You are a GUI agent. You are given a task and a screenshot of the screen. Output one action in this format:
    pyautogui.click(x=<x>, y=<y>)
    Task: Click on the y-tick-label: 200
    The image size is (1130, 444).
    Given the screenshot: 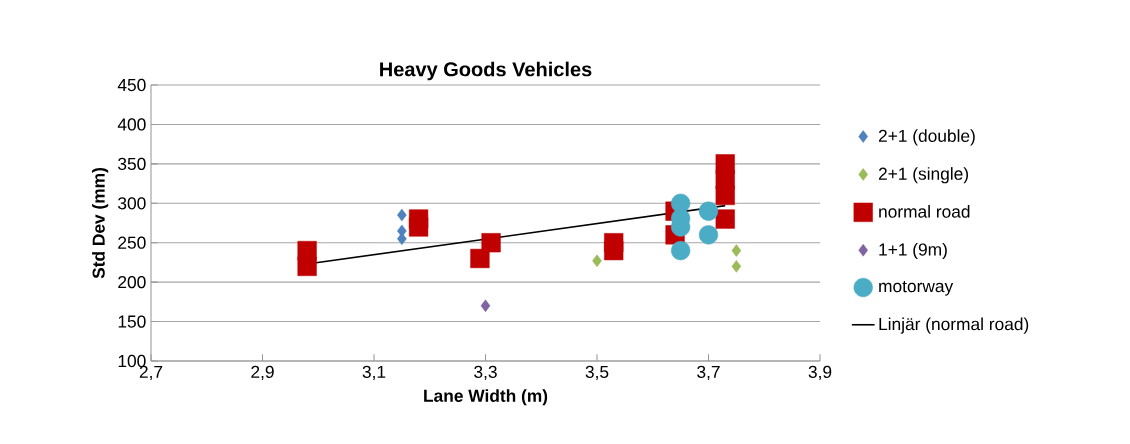 What is the action you would take?
    pyautogui.click(x=132, y=282)
    